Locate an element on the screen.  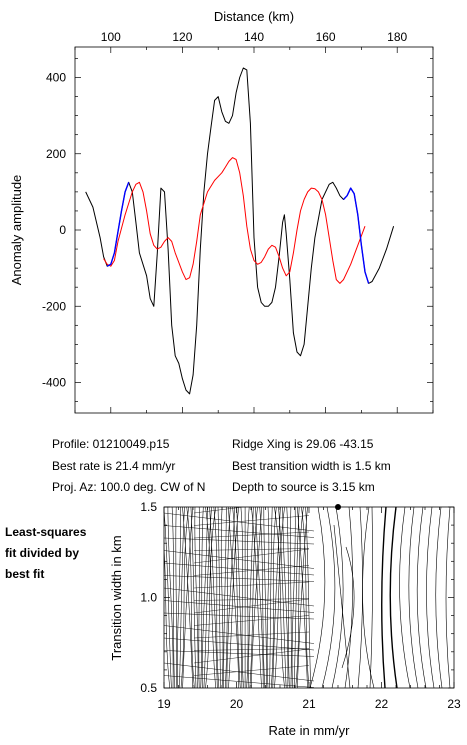
contour-lines is located at coordinates (307, 597).